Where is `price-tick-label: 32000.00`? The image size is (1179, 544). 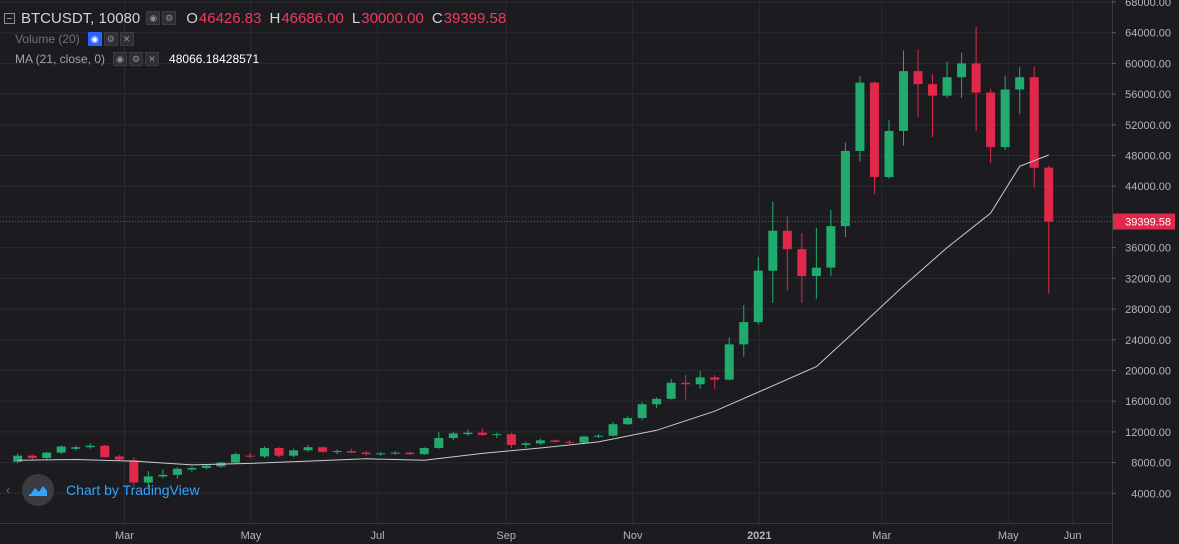 price-tick-label: 32000.00 is located at coordinates (1148, 279).